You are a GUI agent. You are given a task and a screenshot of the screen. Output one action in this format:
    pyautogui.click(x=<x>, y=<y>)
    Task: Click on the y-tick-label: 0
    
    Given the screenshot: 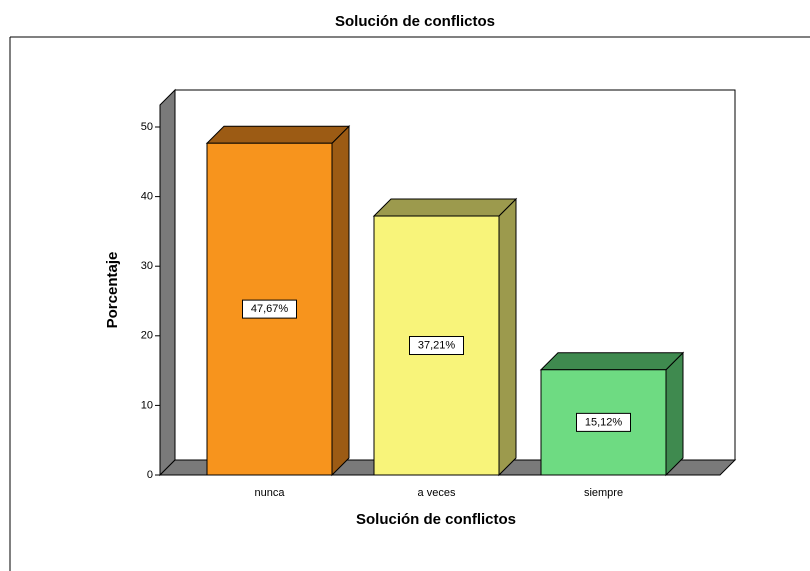 What is the action you would take?
    pyautogui.click(x=150, y=475)
    